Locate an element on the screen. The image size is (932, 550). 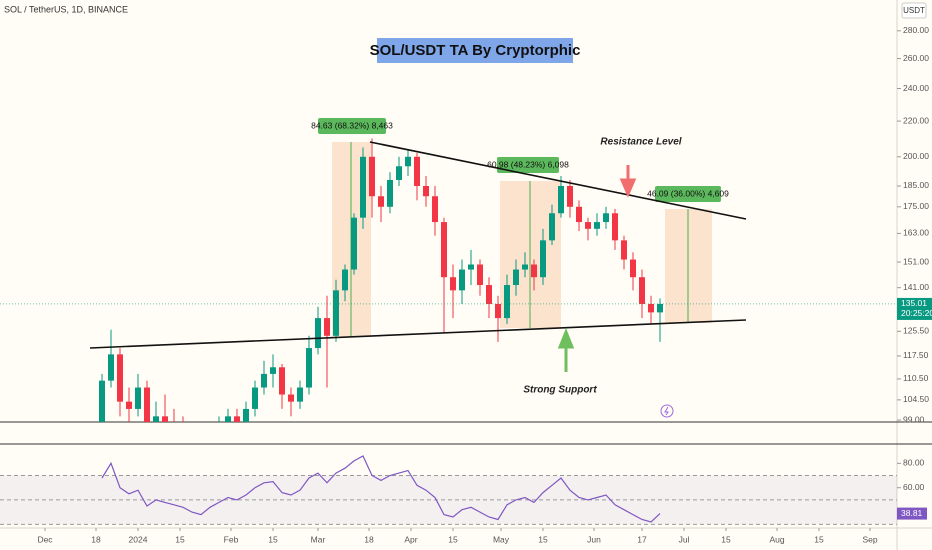
x-tick-label: Sep is located at coordinates (869, 539).